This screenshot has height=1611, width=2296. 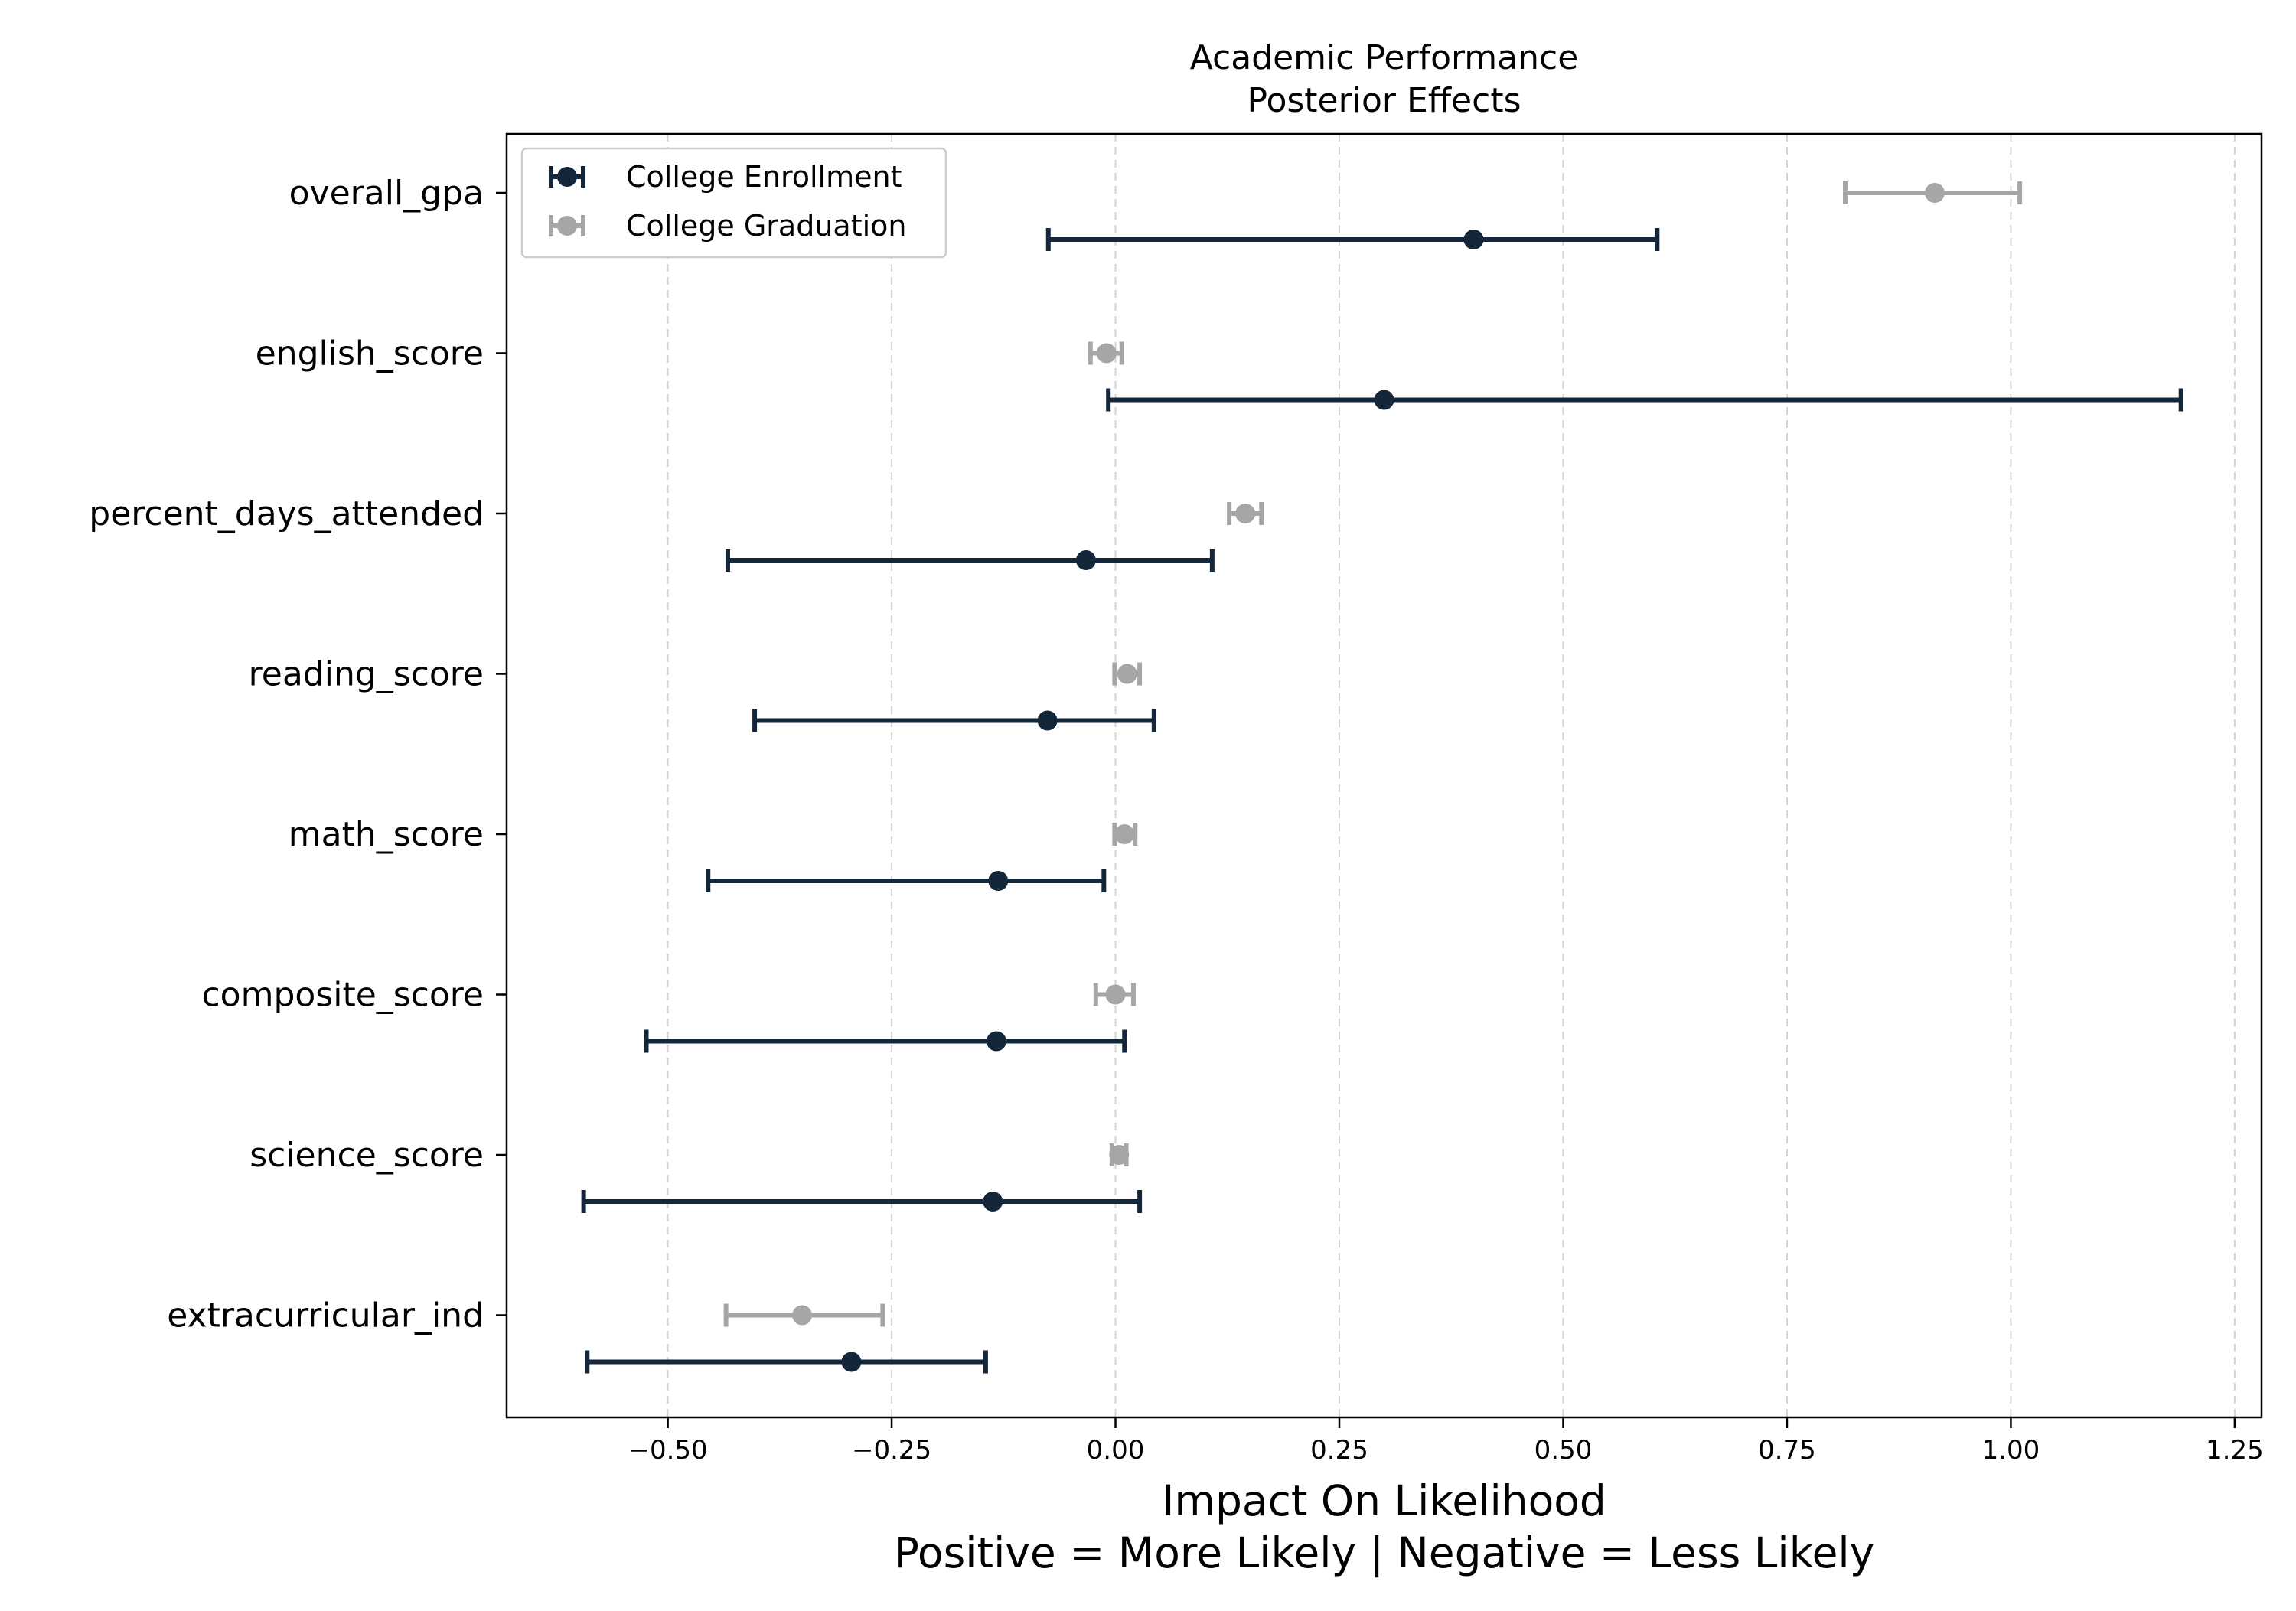 What do you see at coordinates (286, 513) in the screenshot?
I see `y-tick-label: percent_days_attended` at bounding box center [286, 513].